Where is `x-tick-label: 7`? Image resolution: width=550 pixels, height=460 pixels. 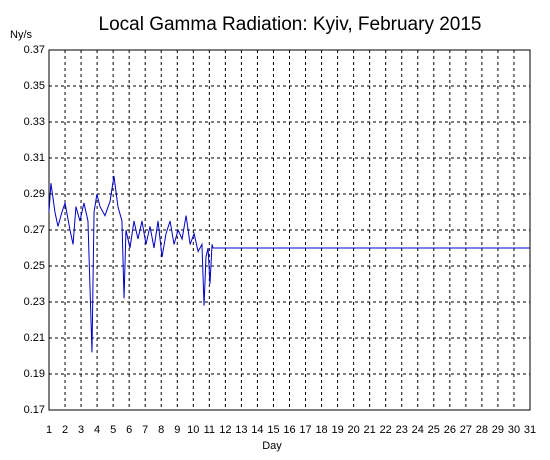
x-tick-label: 7 is located at coordinates (145, 430).